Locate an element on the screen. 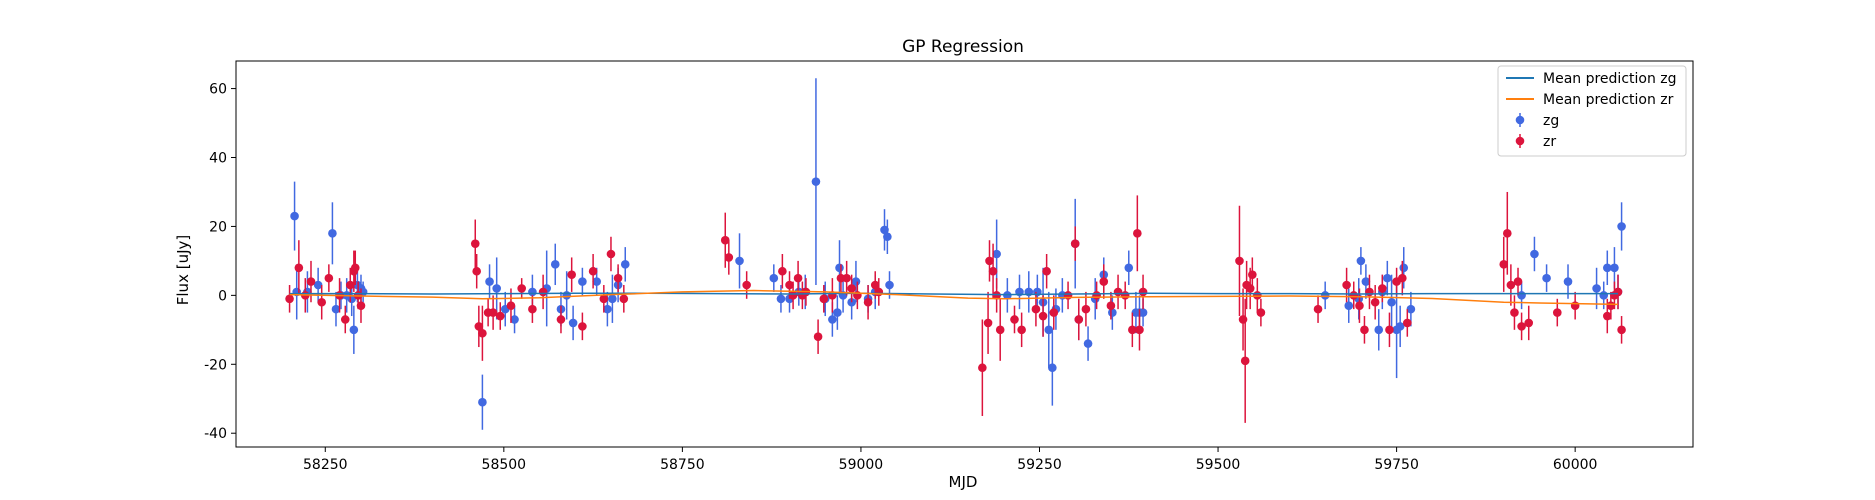 Image resolution: width=1875 pixels, height=500 pixels. x-tick-label: 58750 is located at coordinates (682, 465).